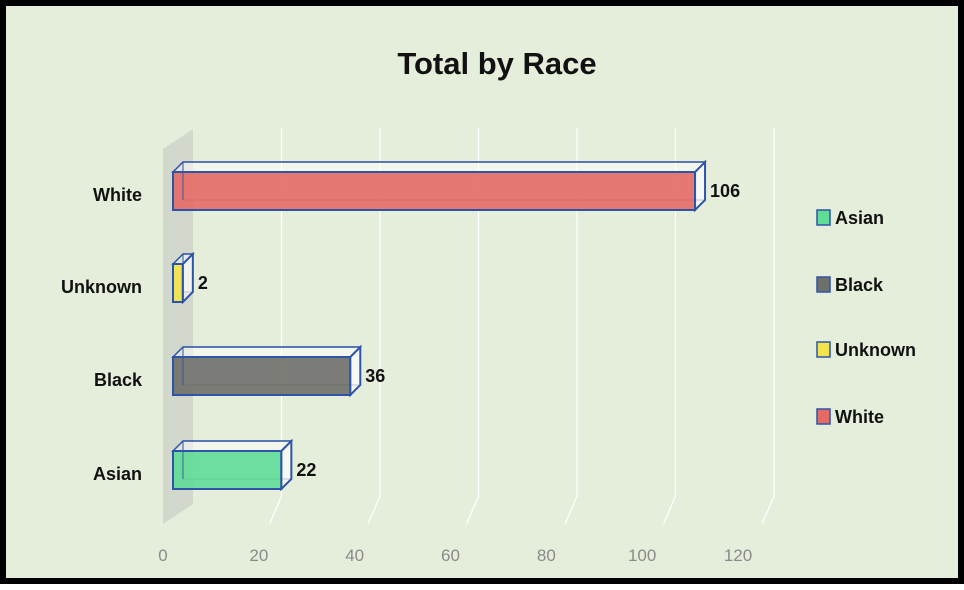  I want to click on bar-front-asian, so click(227, 470).